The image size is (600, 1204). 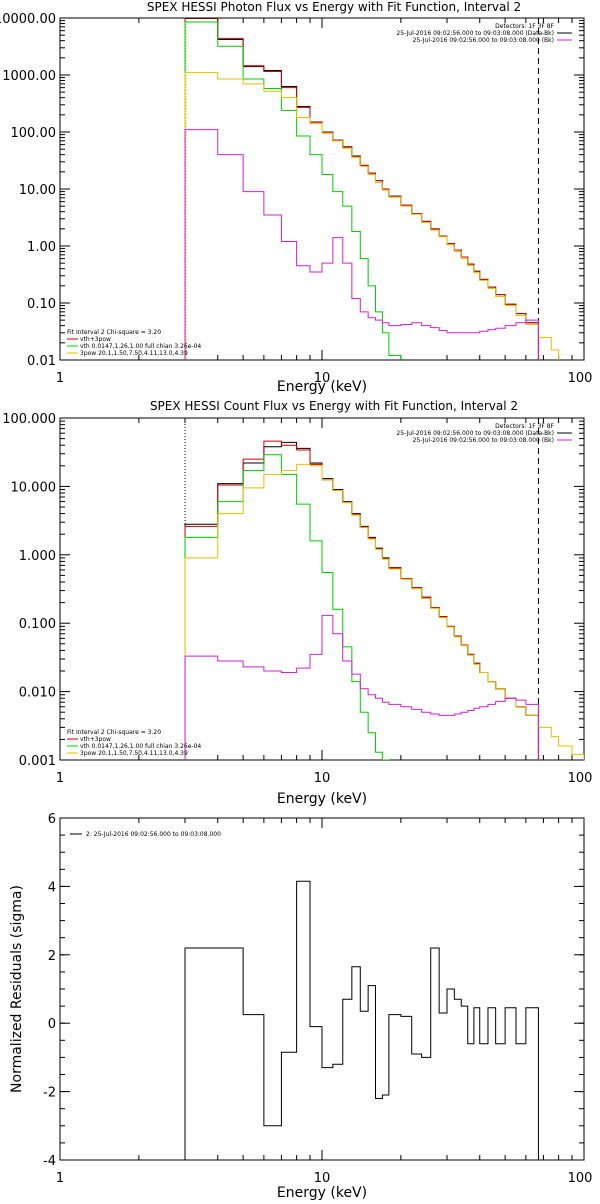 I want to click on y-tick-label: -4, so click(x=49, y=1161).